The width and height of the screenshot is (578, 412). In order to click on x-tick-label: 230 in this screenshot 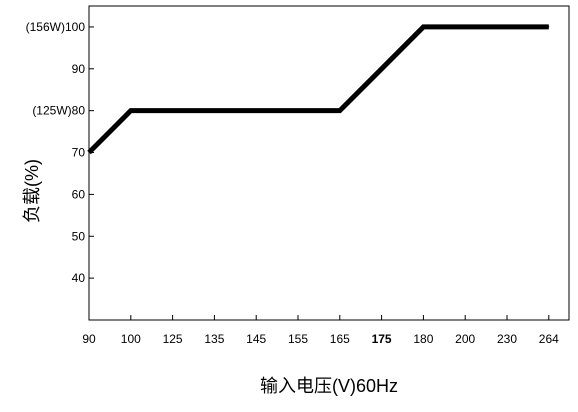, I will do `click(507, 339)`.